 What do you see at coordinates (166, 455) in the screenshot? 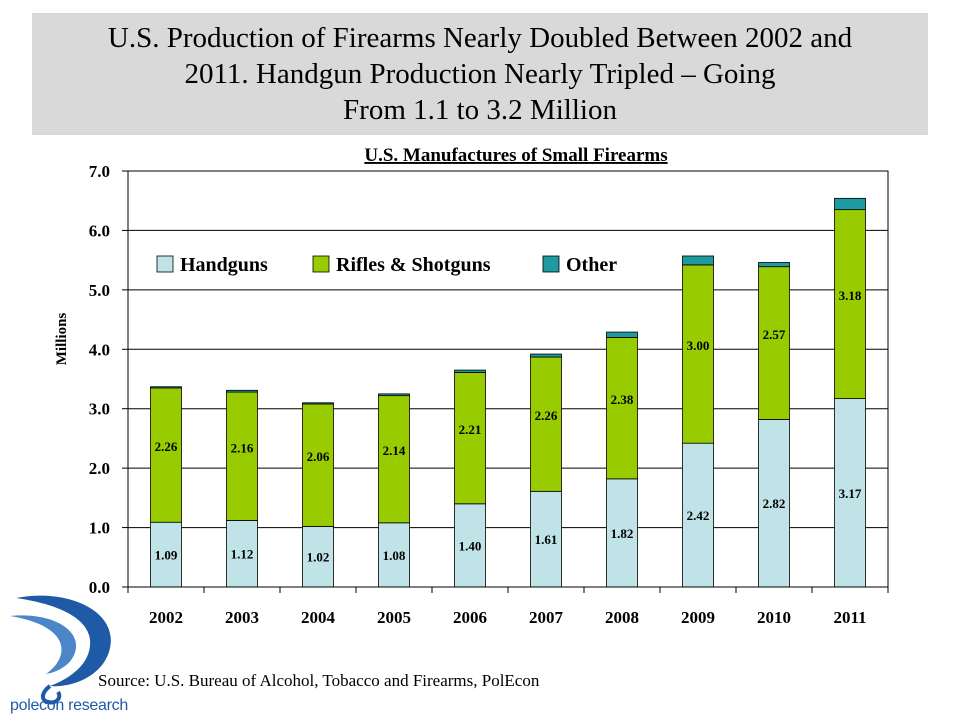
I see `bar-segment-rifles-shotguns-2002` at bounding box center [166, 455].